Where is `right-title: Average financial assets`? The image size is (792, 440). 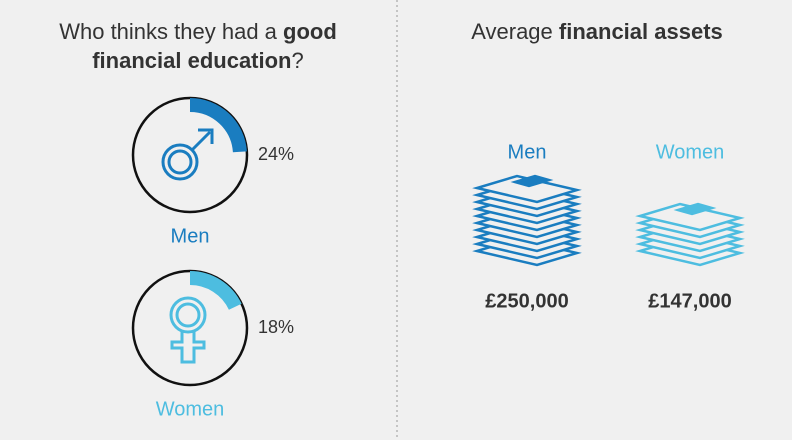
right-title: Average financial assets is located at coordinates (597, 31).